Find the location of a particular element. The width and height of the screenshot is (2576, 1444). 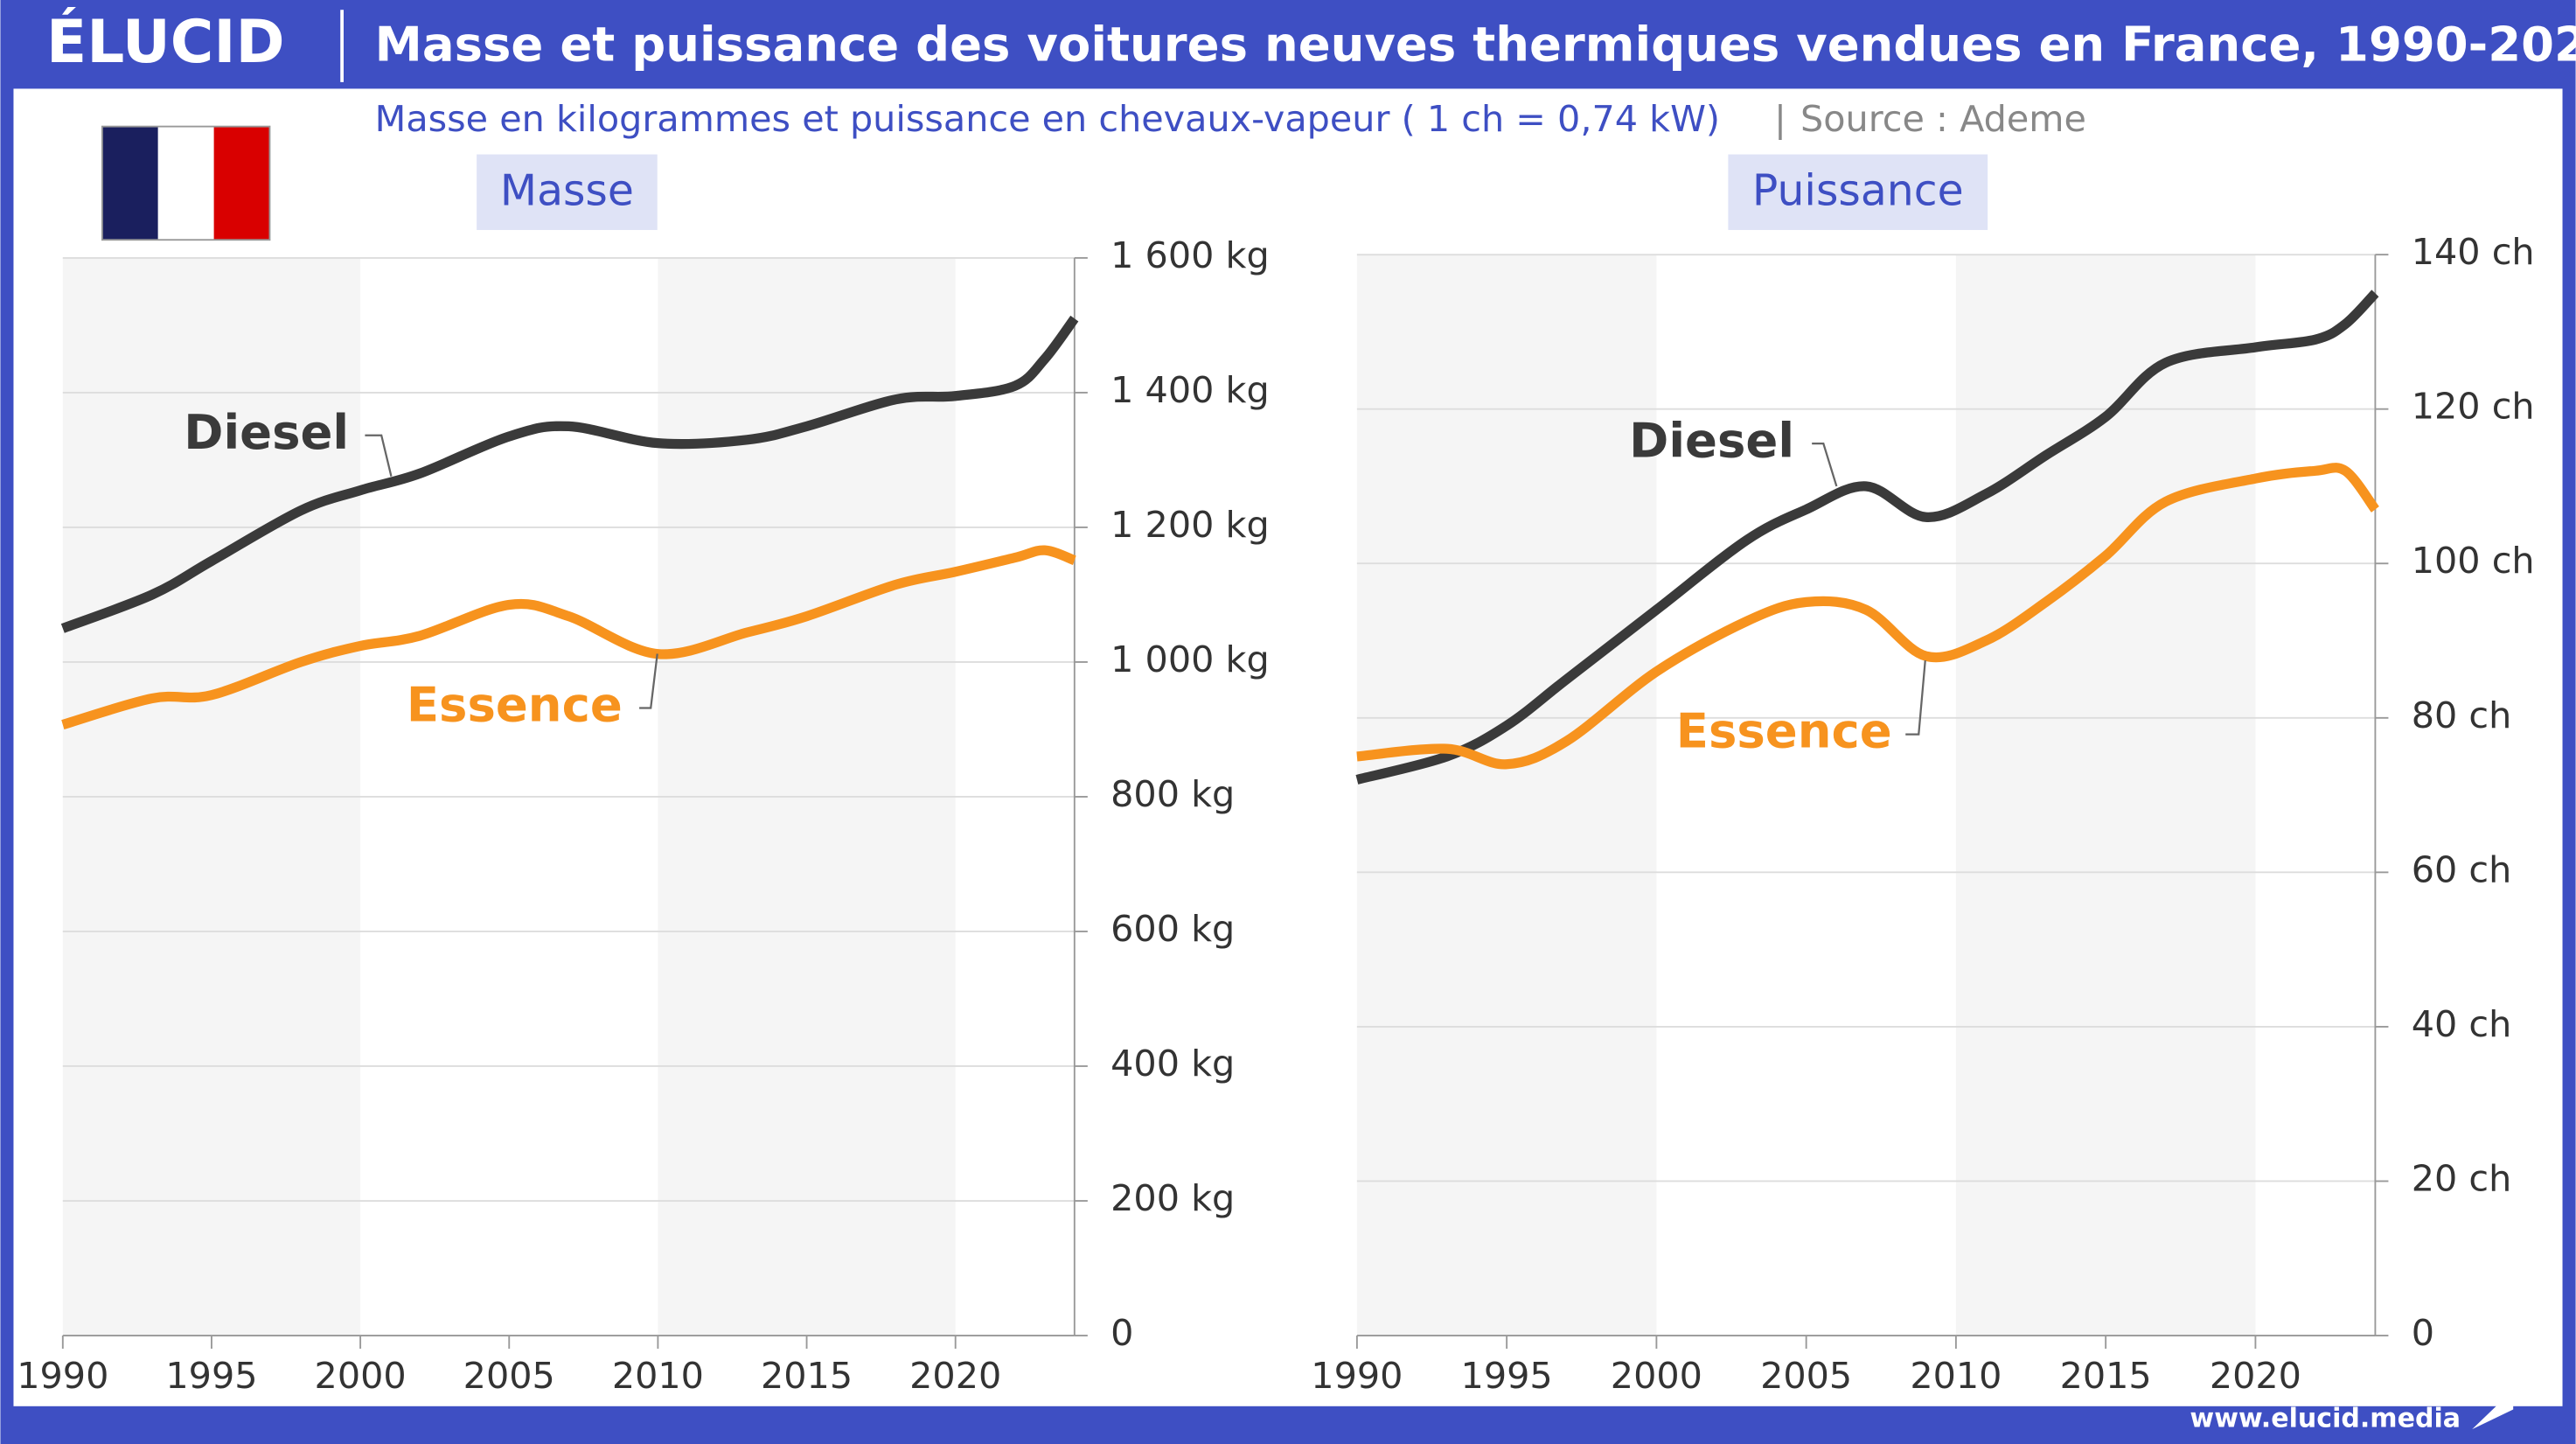

y-tick-label: 140 ch is located at coordinates (2473, 252).